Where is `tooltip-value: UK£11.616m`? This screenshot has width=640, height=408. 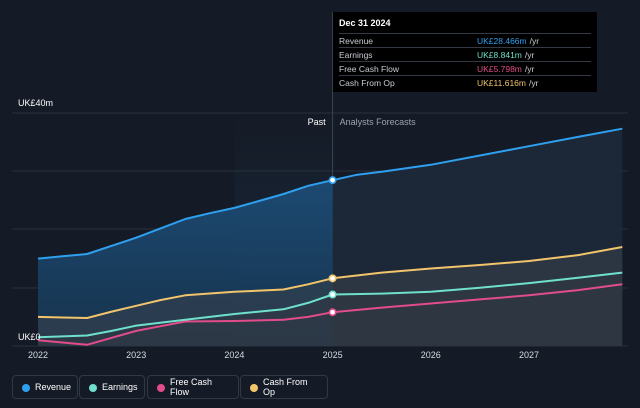 tooltip-value: UK£11.616m is located at coordinates (501, 82).